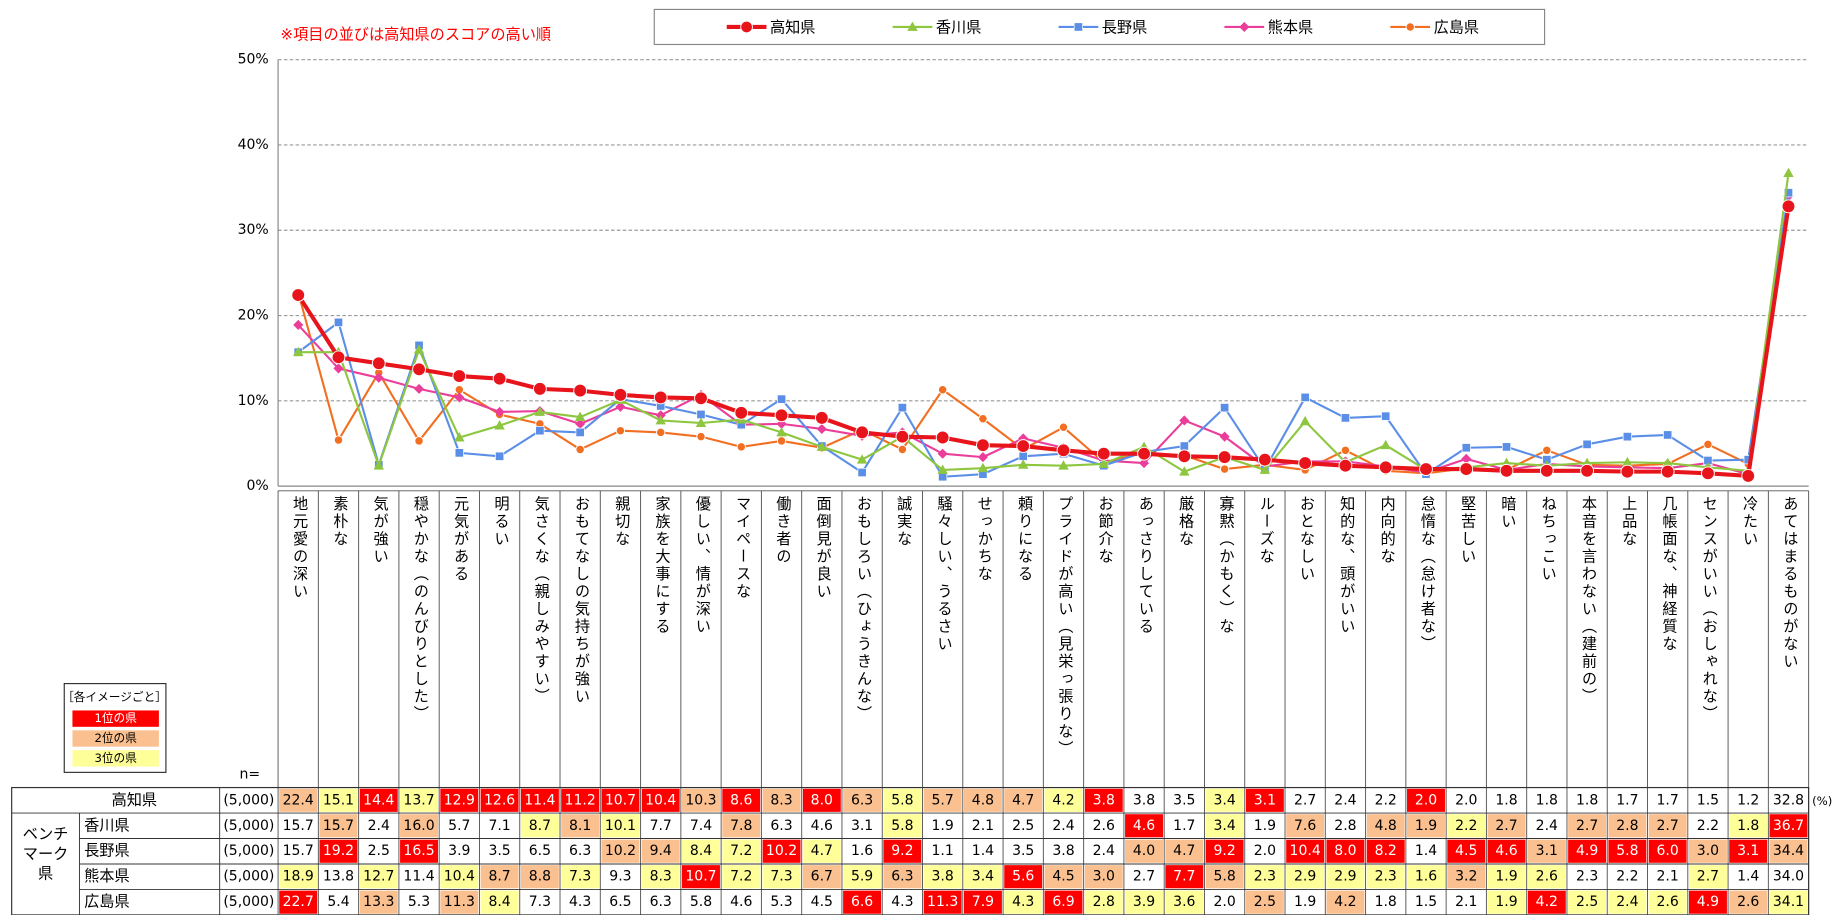 This screenshot has width=1832, height=915. Describe the element at coordinates (580, 800) in the screenshot. I see `table-value: 11.2` at that location.